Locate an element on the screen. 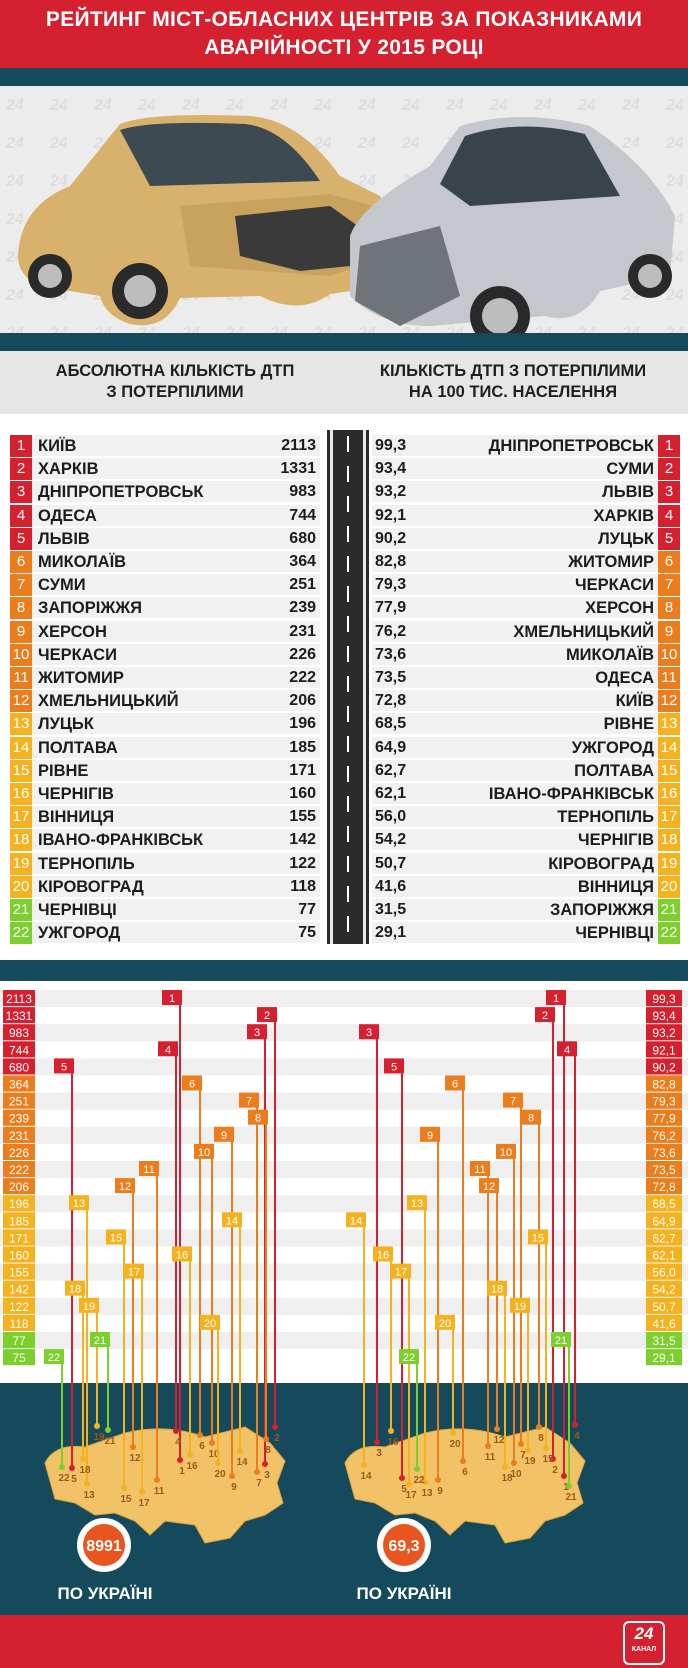 The image size is (688, 1668). city-name: ХМЕЛЬНИЦЬКИЙ is located at coordinates (583, 632).